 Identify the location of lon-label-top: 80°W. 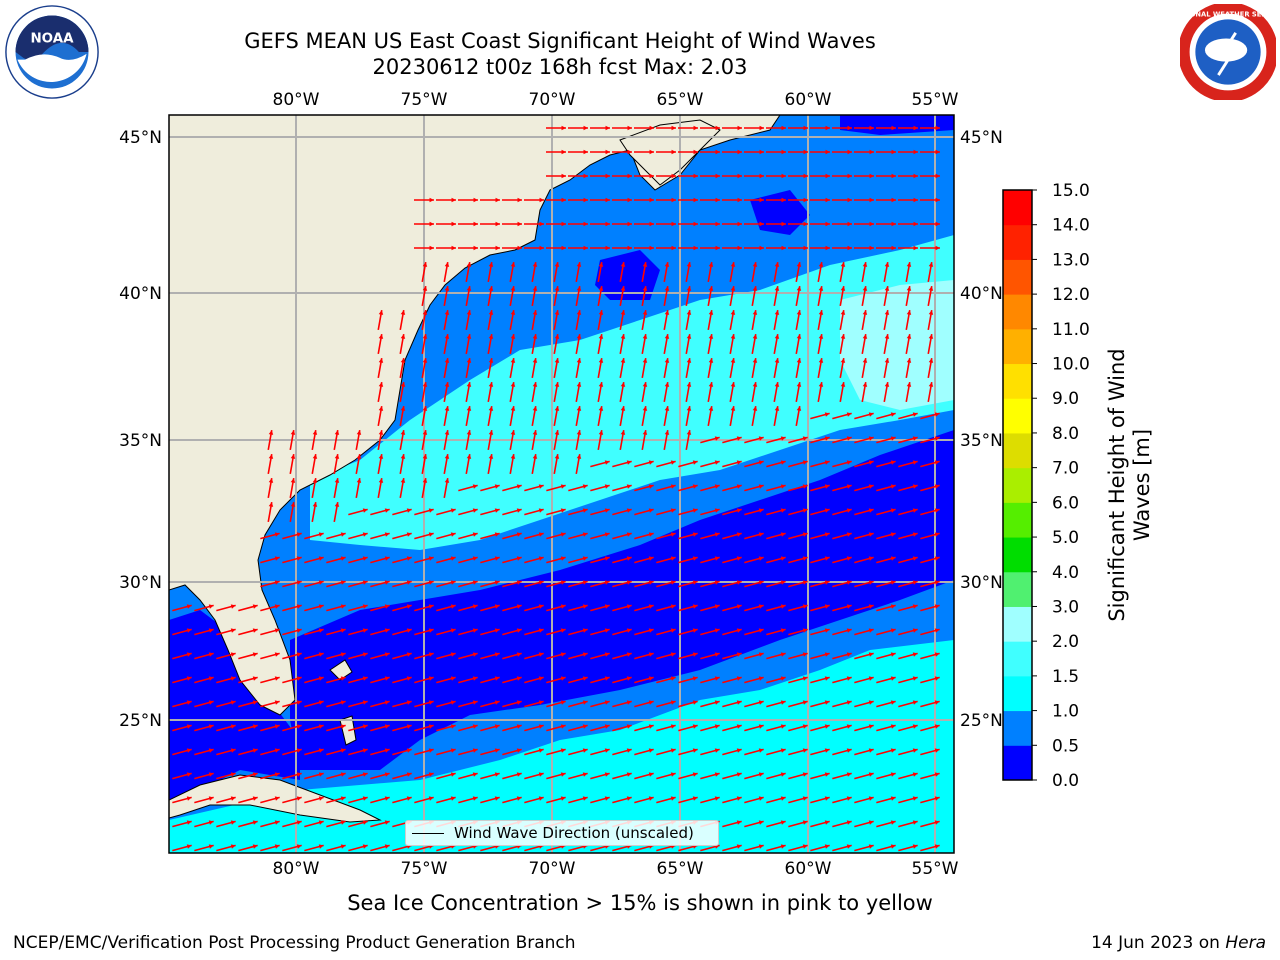
(296, 100).